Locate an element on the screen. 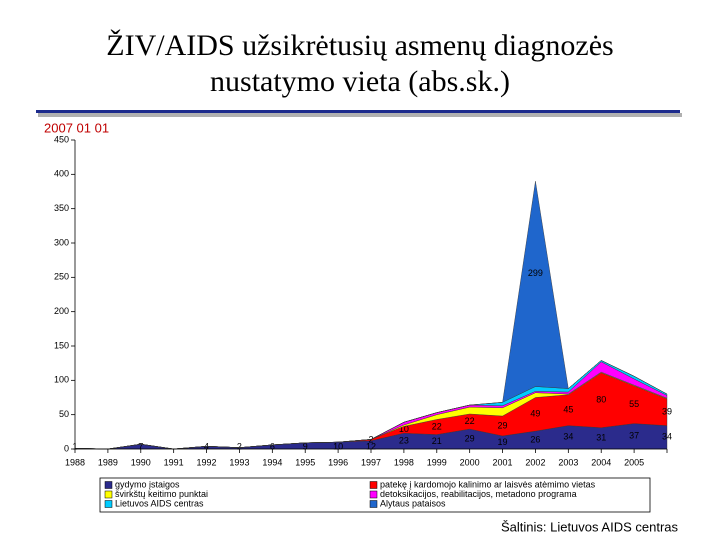 Image resolution: width=720 pixels, height=545 pixels. data-label: 7 is located at coordinates (140, 446).